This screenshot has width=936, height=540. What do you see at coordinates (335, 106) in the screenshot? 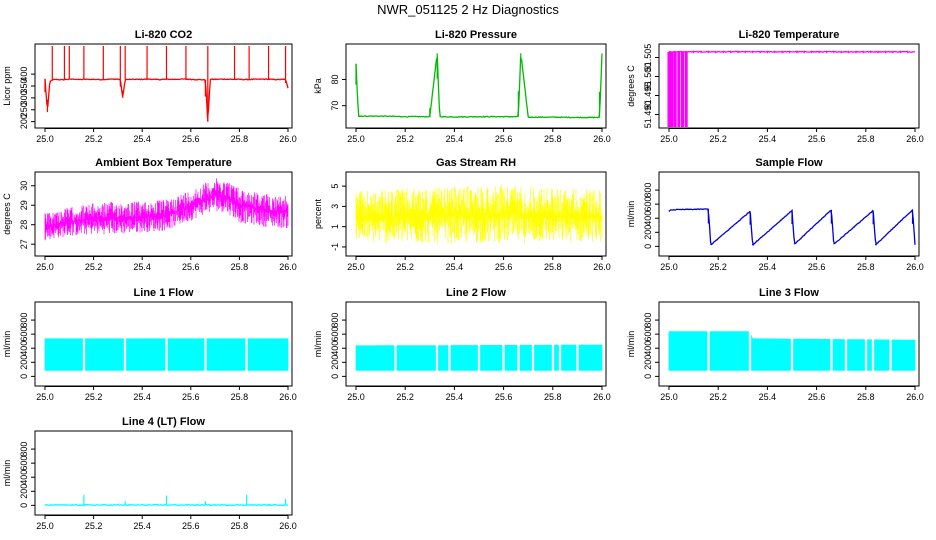
I see `y-tick-label: 70` at bounding box center [335, 106].